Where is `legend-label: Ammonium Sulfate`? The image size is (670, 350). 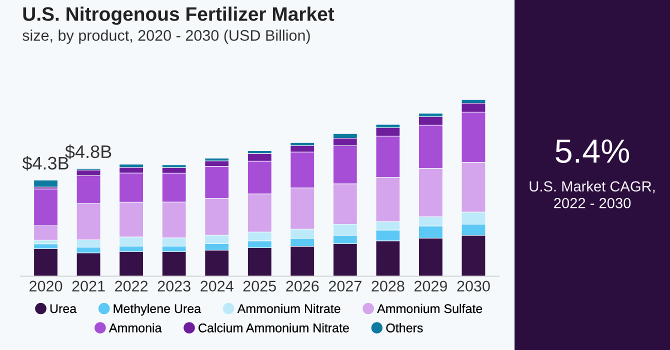 legend-label: Ammonium Sulfate is located at coordinates (429, 309).